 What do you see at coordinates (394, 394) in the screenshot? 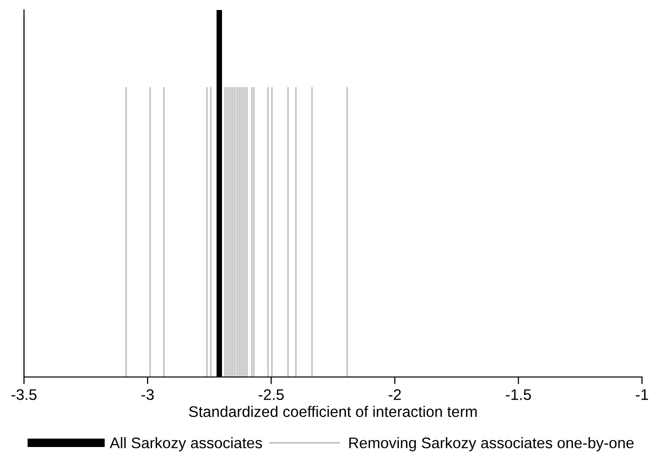
I see `x-tick-label: -2` at bounding box center [394, 394].